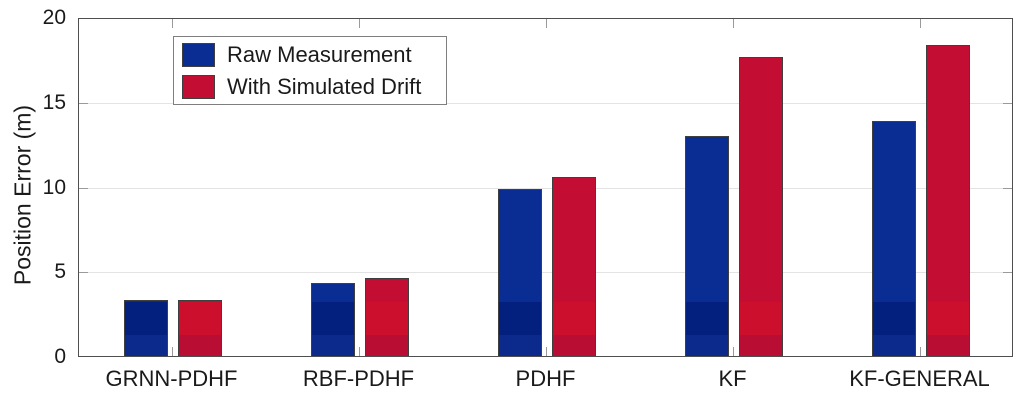 The image size is (1024, 401). I want to click on y-tick-label-5: 5, so click(60, 272).